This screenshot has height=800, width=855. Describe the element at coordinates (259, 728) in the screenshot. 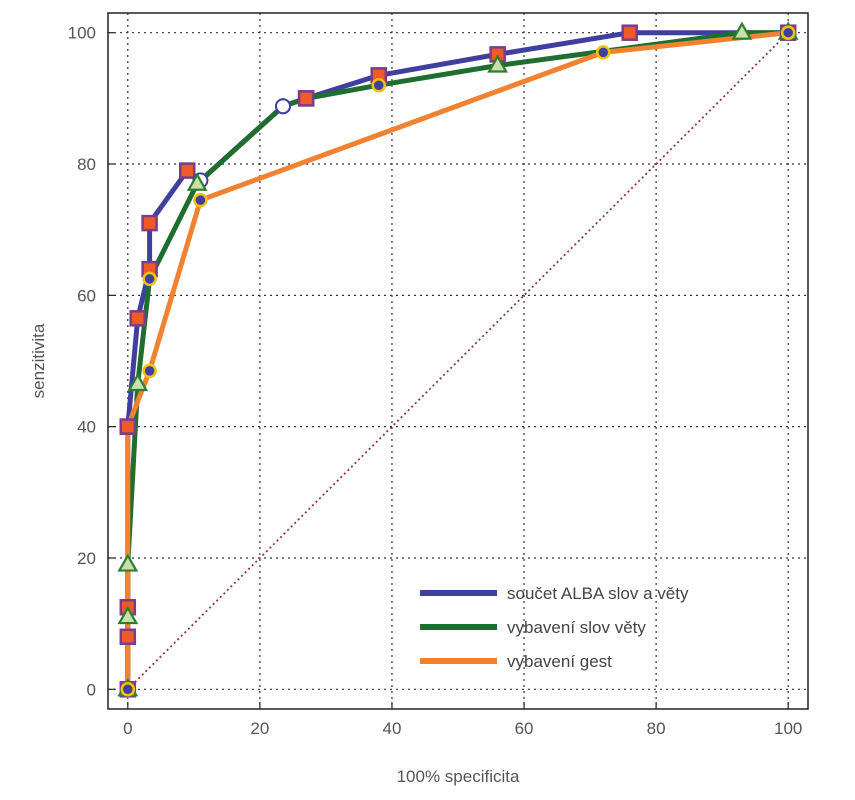

I see `x-tick-label: 20` at that location.